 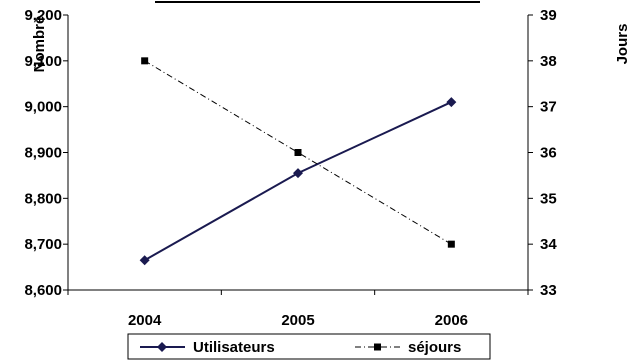 What do you see at coordinates (548, 153) in the screenshot?
I see `y-right-tick-label: 36` at bounding box center [548, 153].